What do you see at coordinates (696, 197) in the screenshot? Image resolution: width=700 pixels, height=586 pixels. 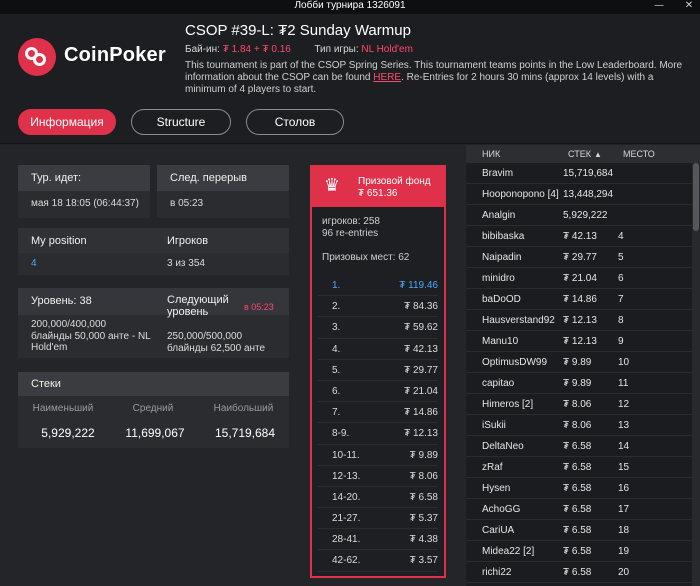 I see `scrollbar-thumb` at bounding box center [696, 197].